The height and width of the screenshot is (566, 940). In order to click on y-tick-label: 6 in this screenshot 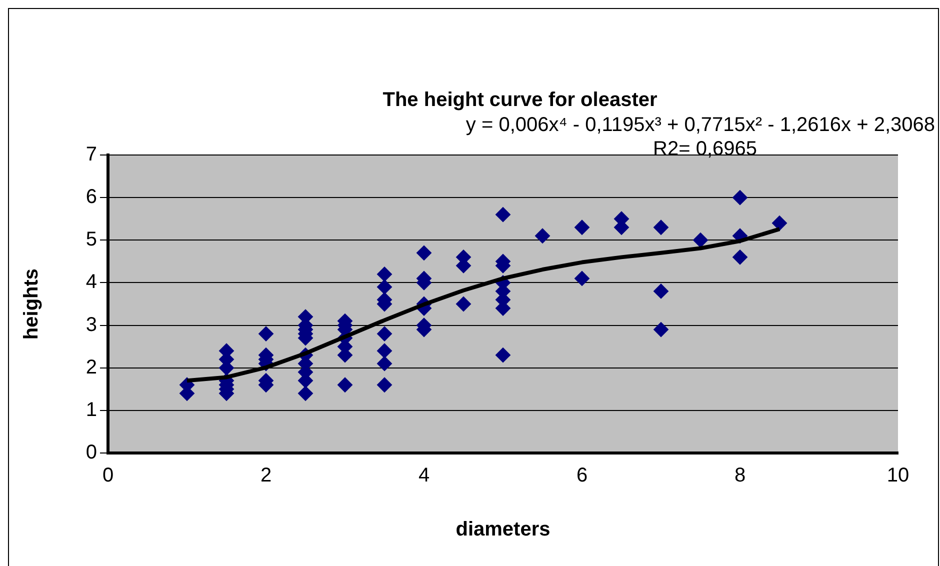, I will do `click(91, 197)`.